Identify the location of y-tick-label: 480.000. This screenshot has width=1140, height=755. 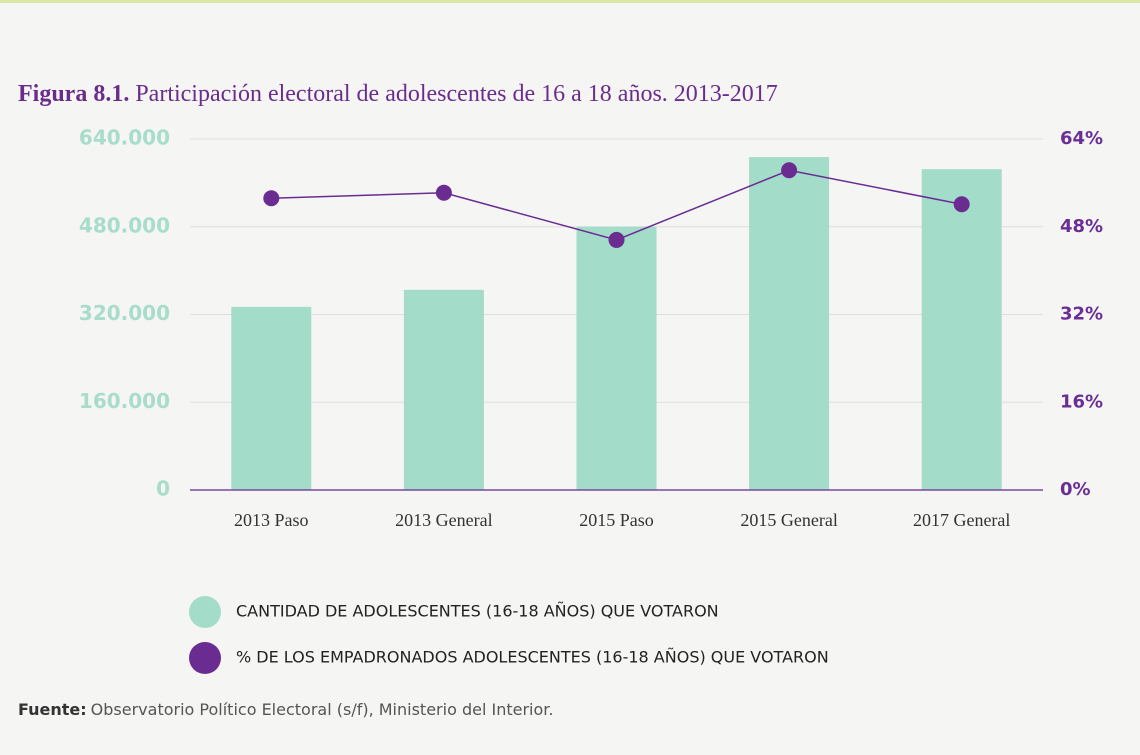
(124, 225).